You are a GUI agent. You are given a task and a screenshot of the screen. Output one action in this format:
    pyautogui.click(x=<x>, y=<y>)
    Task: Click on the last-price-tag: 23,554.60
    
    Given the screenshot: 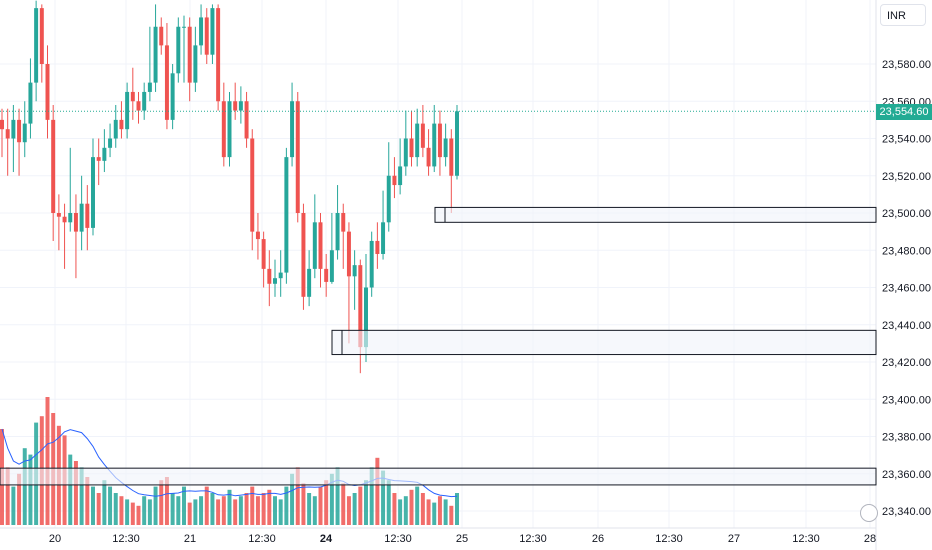 What is the action you would take?
    pyautogui.click(x=904, y=112)
    